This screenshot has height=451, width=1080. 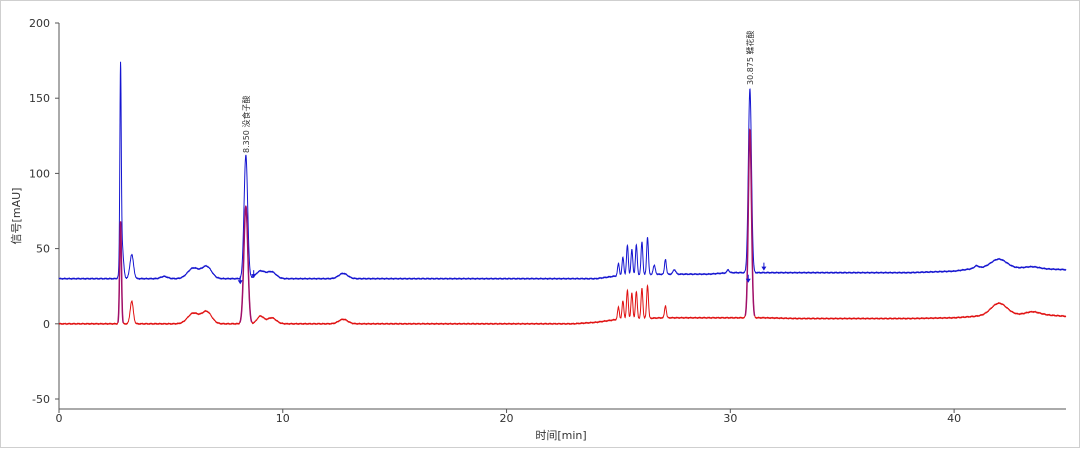 What do you see at coordinates (730, 418) in the screenshot?
I see `x-tick-label: 30` at bounding box center [730, 418].